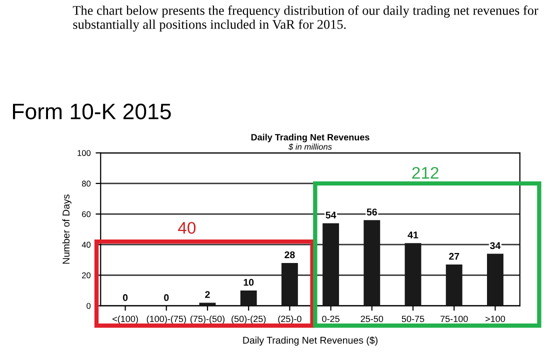 The width and height of the screenshot is (559, 364). Describe the element at coordinates (454, 256) in the screenshot. I see `data-label: 27` at that location.